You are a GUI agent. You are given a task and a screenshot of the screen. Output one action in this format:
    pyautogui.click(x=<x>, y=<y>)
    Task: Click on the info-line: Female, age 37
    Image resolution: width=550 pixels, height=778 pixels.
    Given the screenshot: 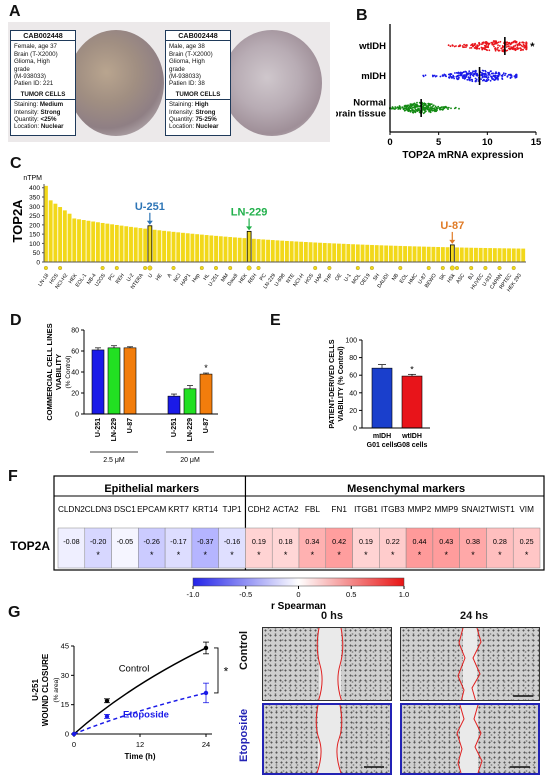 What is the action you would take?
    pyautogui.click(x=35, y=47)
    